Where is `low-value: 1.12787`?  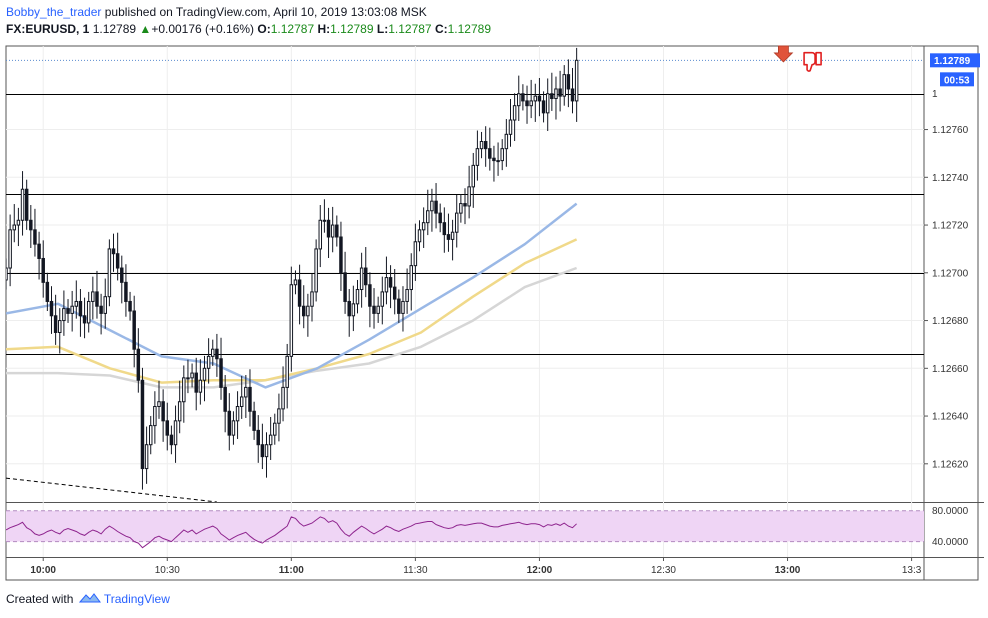
low-value: 1.12787 is located at coordinates (410, 29).